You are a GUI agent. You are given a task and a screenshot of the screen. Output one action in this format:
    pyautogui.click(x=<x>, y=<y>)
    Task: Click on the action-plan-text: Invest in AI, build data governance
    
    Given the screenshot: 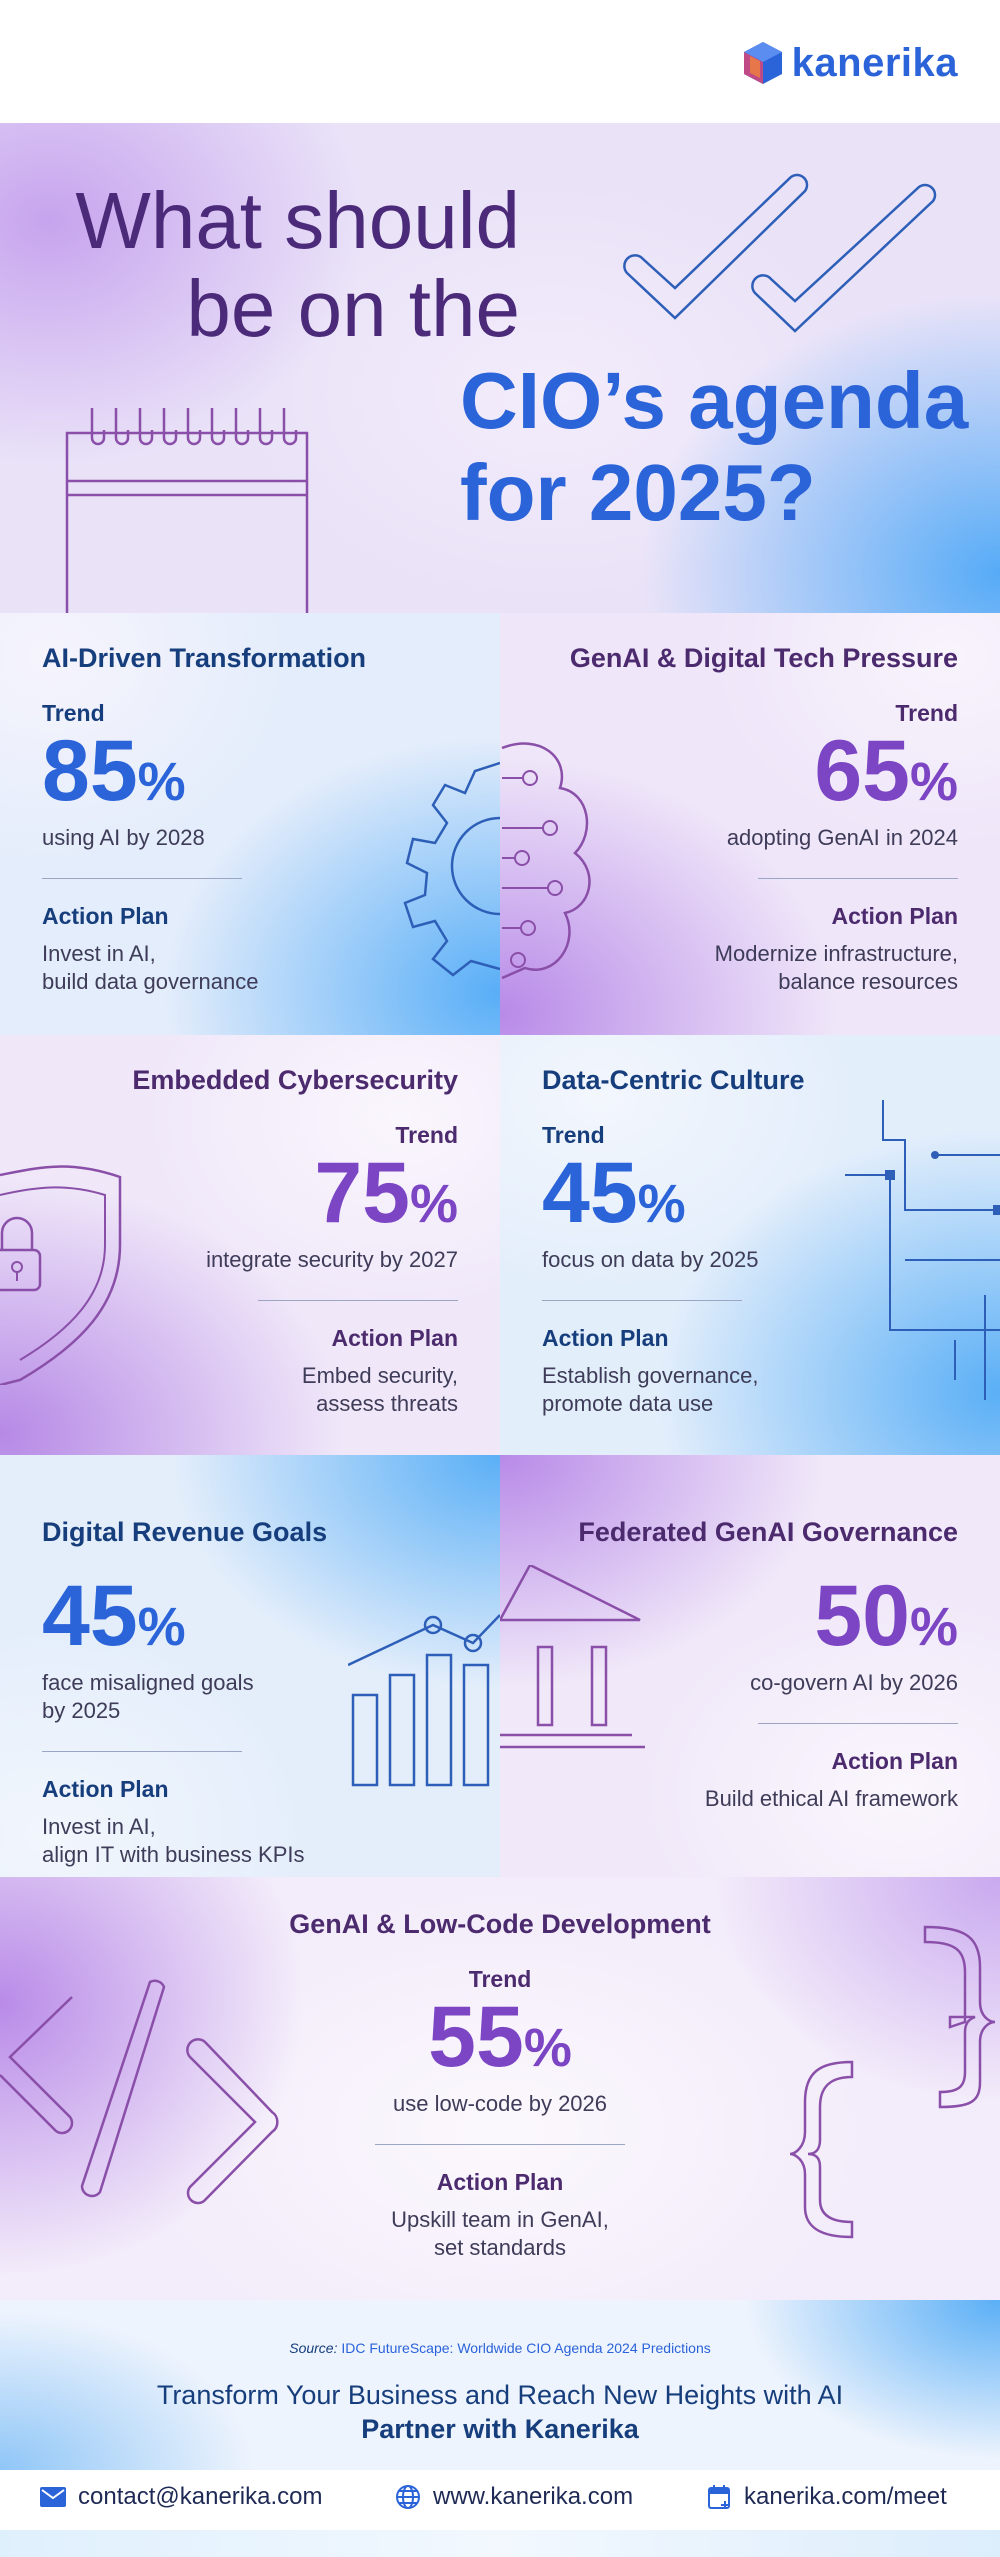 What is the action you would take?
    pyautogui.click(x=204, y=968)
    